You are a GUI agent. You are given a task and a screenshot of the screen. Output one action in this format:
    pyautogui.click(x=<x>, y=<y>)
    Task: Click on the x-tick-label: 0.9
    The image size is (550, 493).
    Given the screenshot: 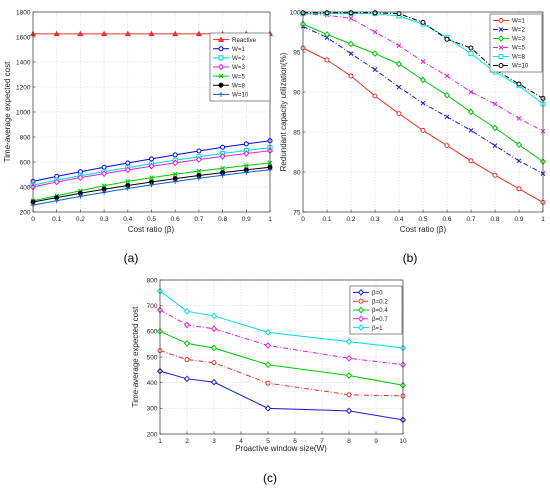 What is the action you would take?
    pyautogui.click(x=518, y=219)
    